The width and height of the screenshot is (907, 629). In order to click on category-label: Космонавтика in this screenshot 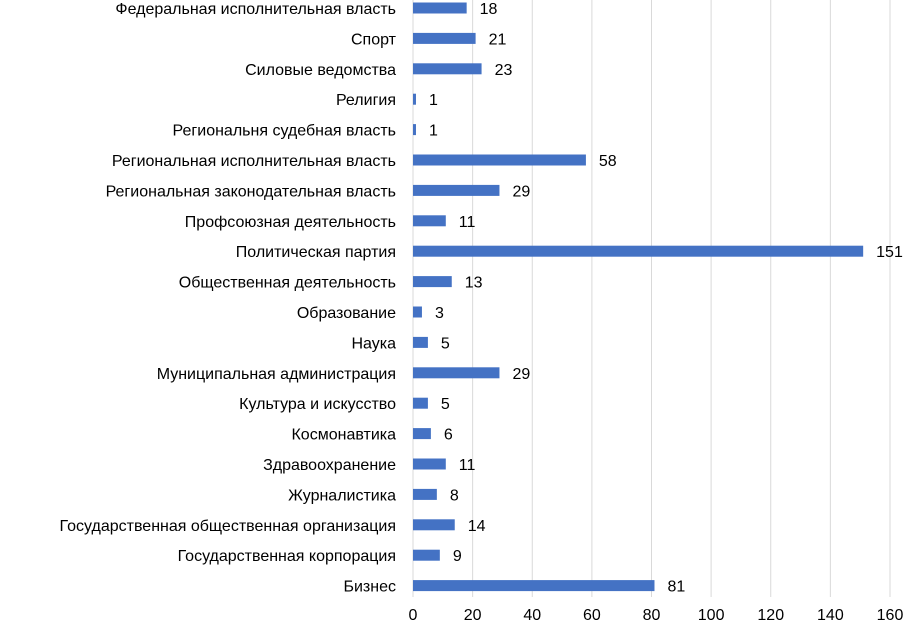, I will do `click(343, 435)`.